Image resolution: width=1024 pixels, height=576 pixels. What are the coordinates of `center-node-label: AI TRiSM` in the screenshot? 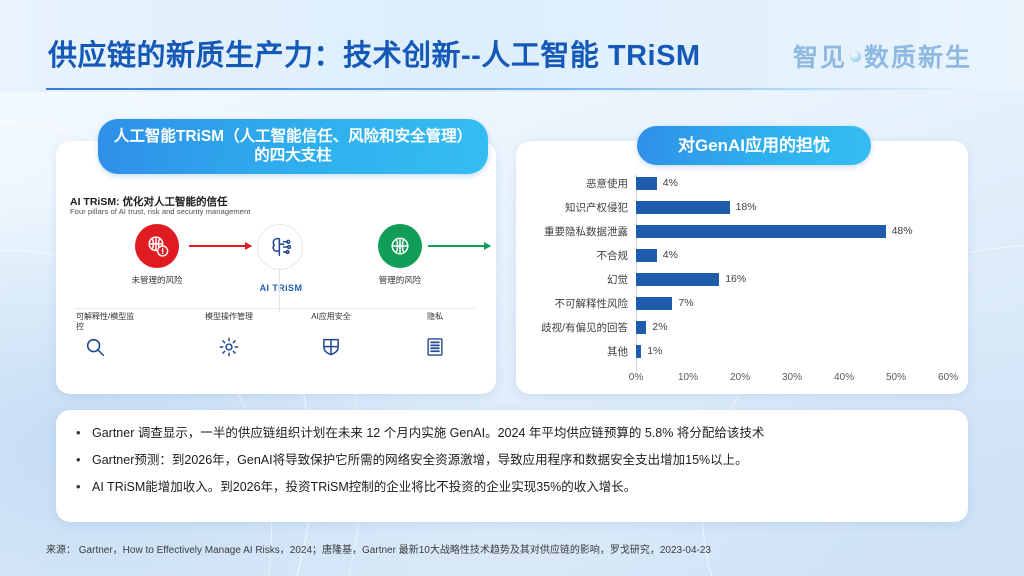 It's located at (281, 288).